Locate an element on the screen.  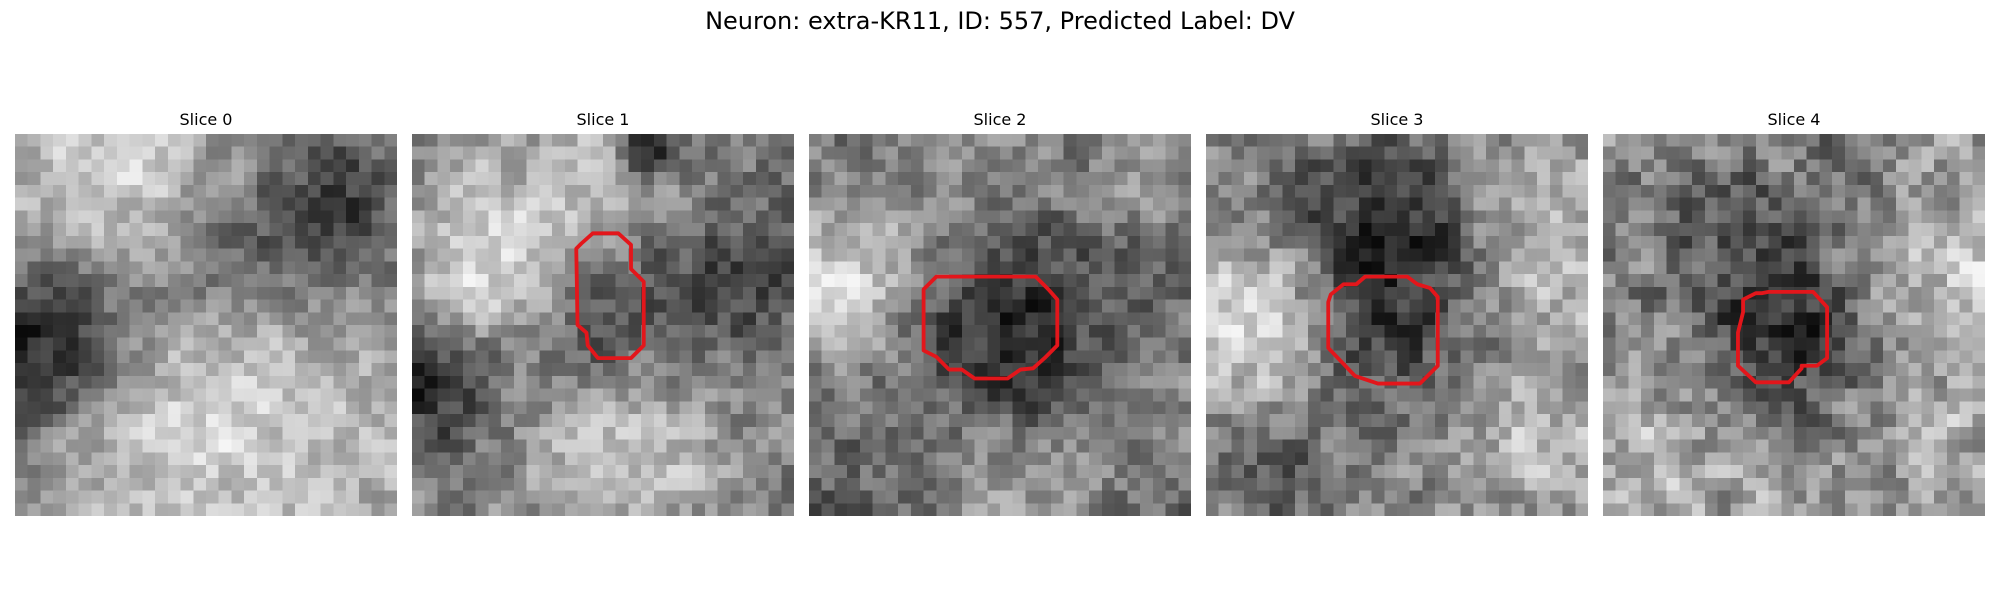
slice-panel-2: Slice 2 is located at coordinates (1000, 312).